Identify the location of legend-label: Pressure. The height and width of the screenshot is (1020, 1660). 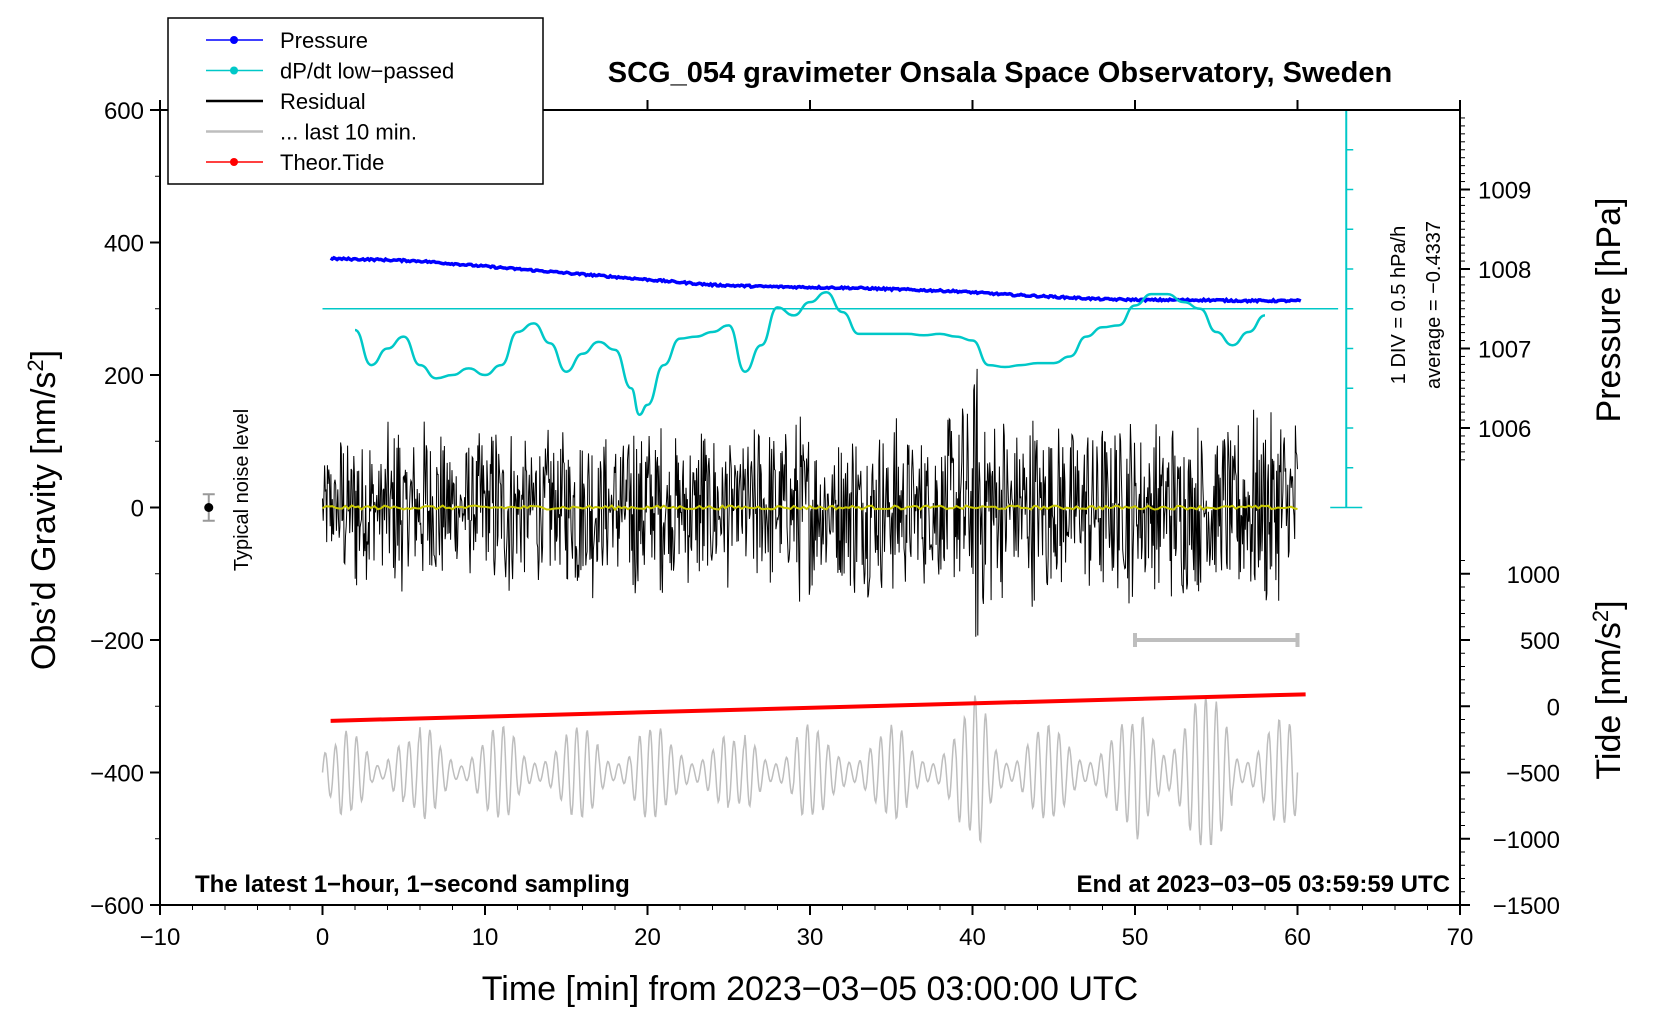
(324, 40).